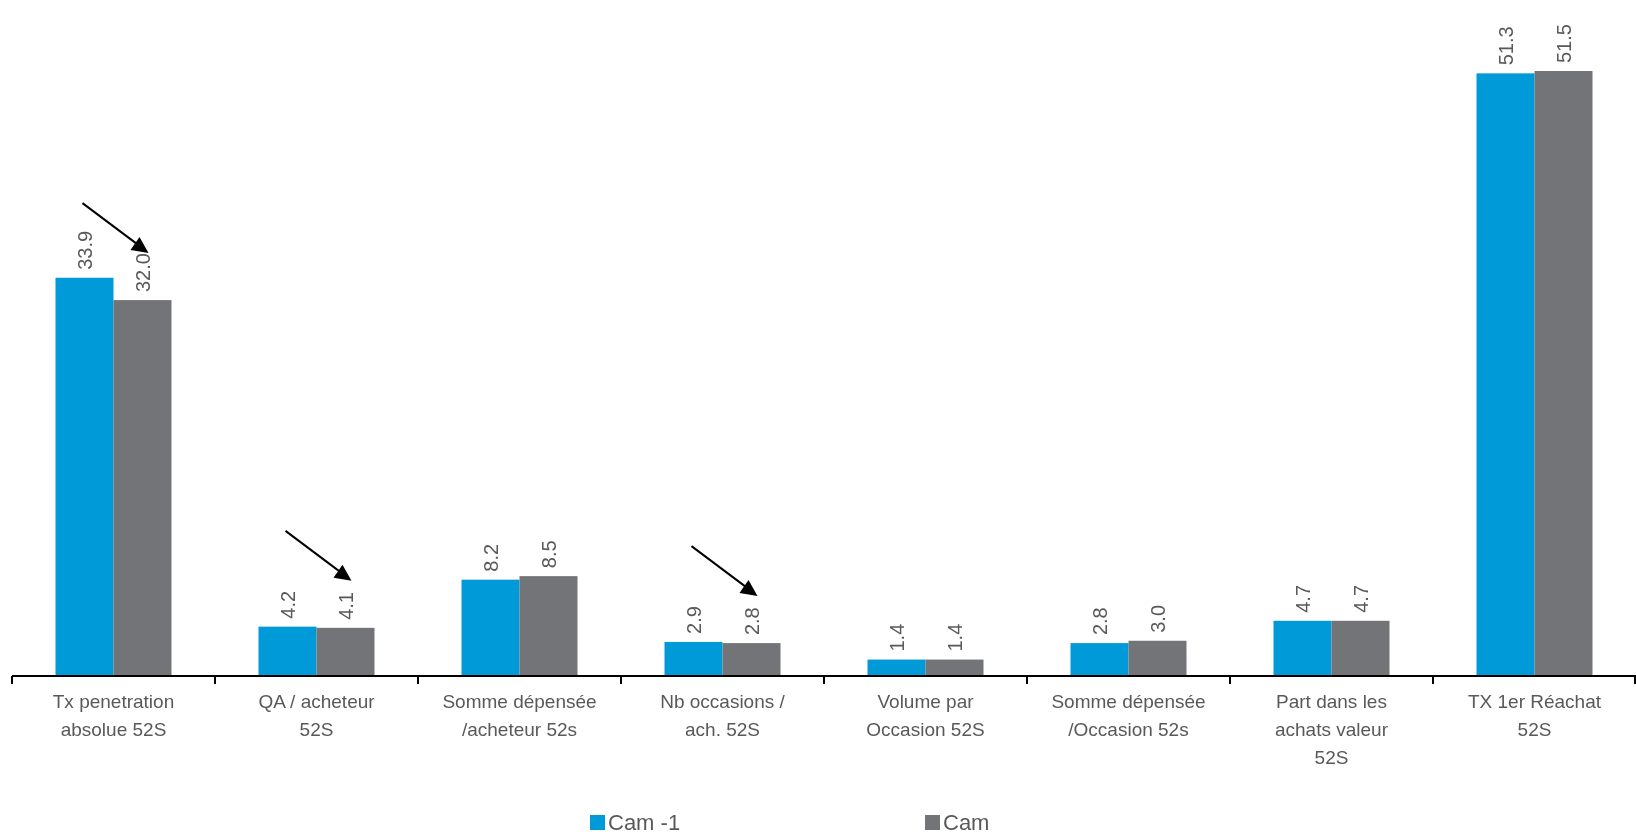 This screenshot has height=834, width=1636. I want to click on data-label: 2.9, so click(693, 620).